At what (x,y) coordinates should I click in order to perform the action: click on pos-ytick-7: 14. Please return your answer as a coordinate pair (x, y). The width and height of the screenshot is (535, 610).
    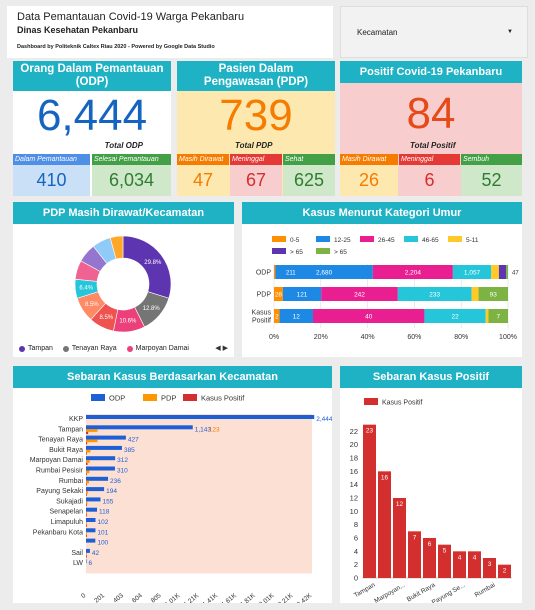
    Looking at the image, I should click on (354, 484).